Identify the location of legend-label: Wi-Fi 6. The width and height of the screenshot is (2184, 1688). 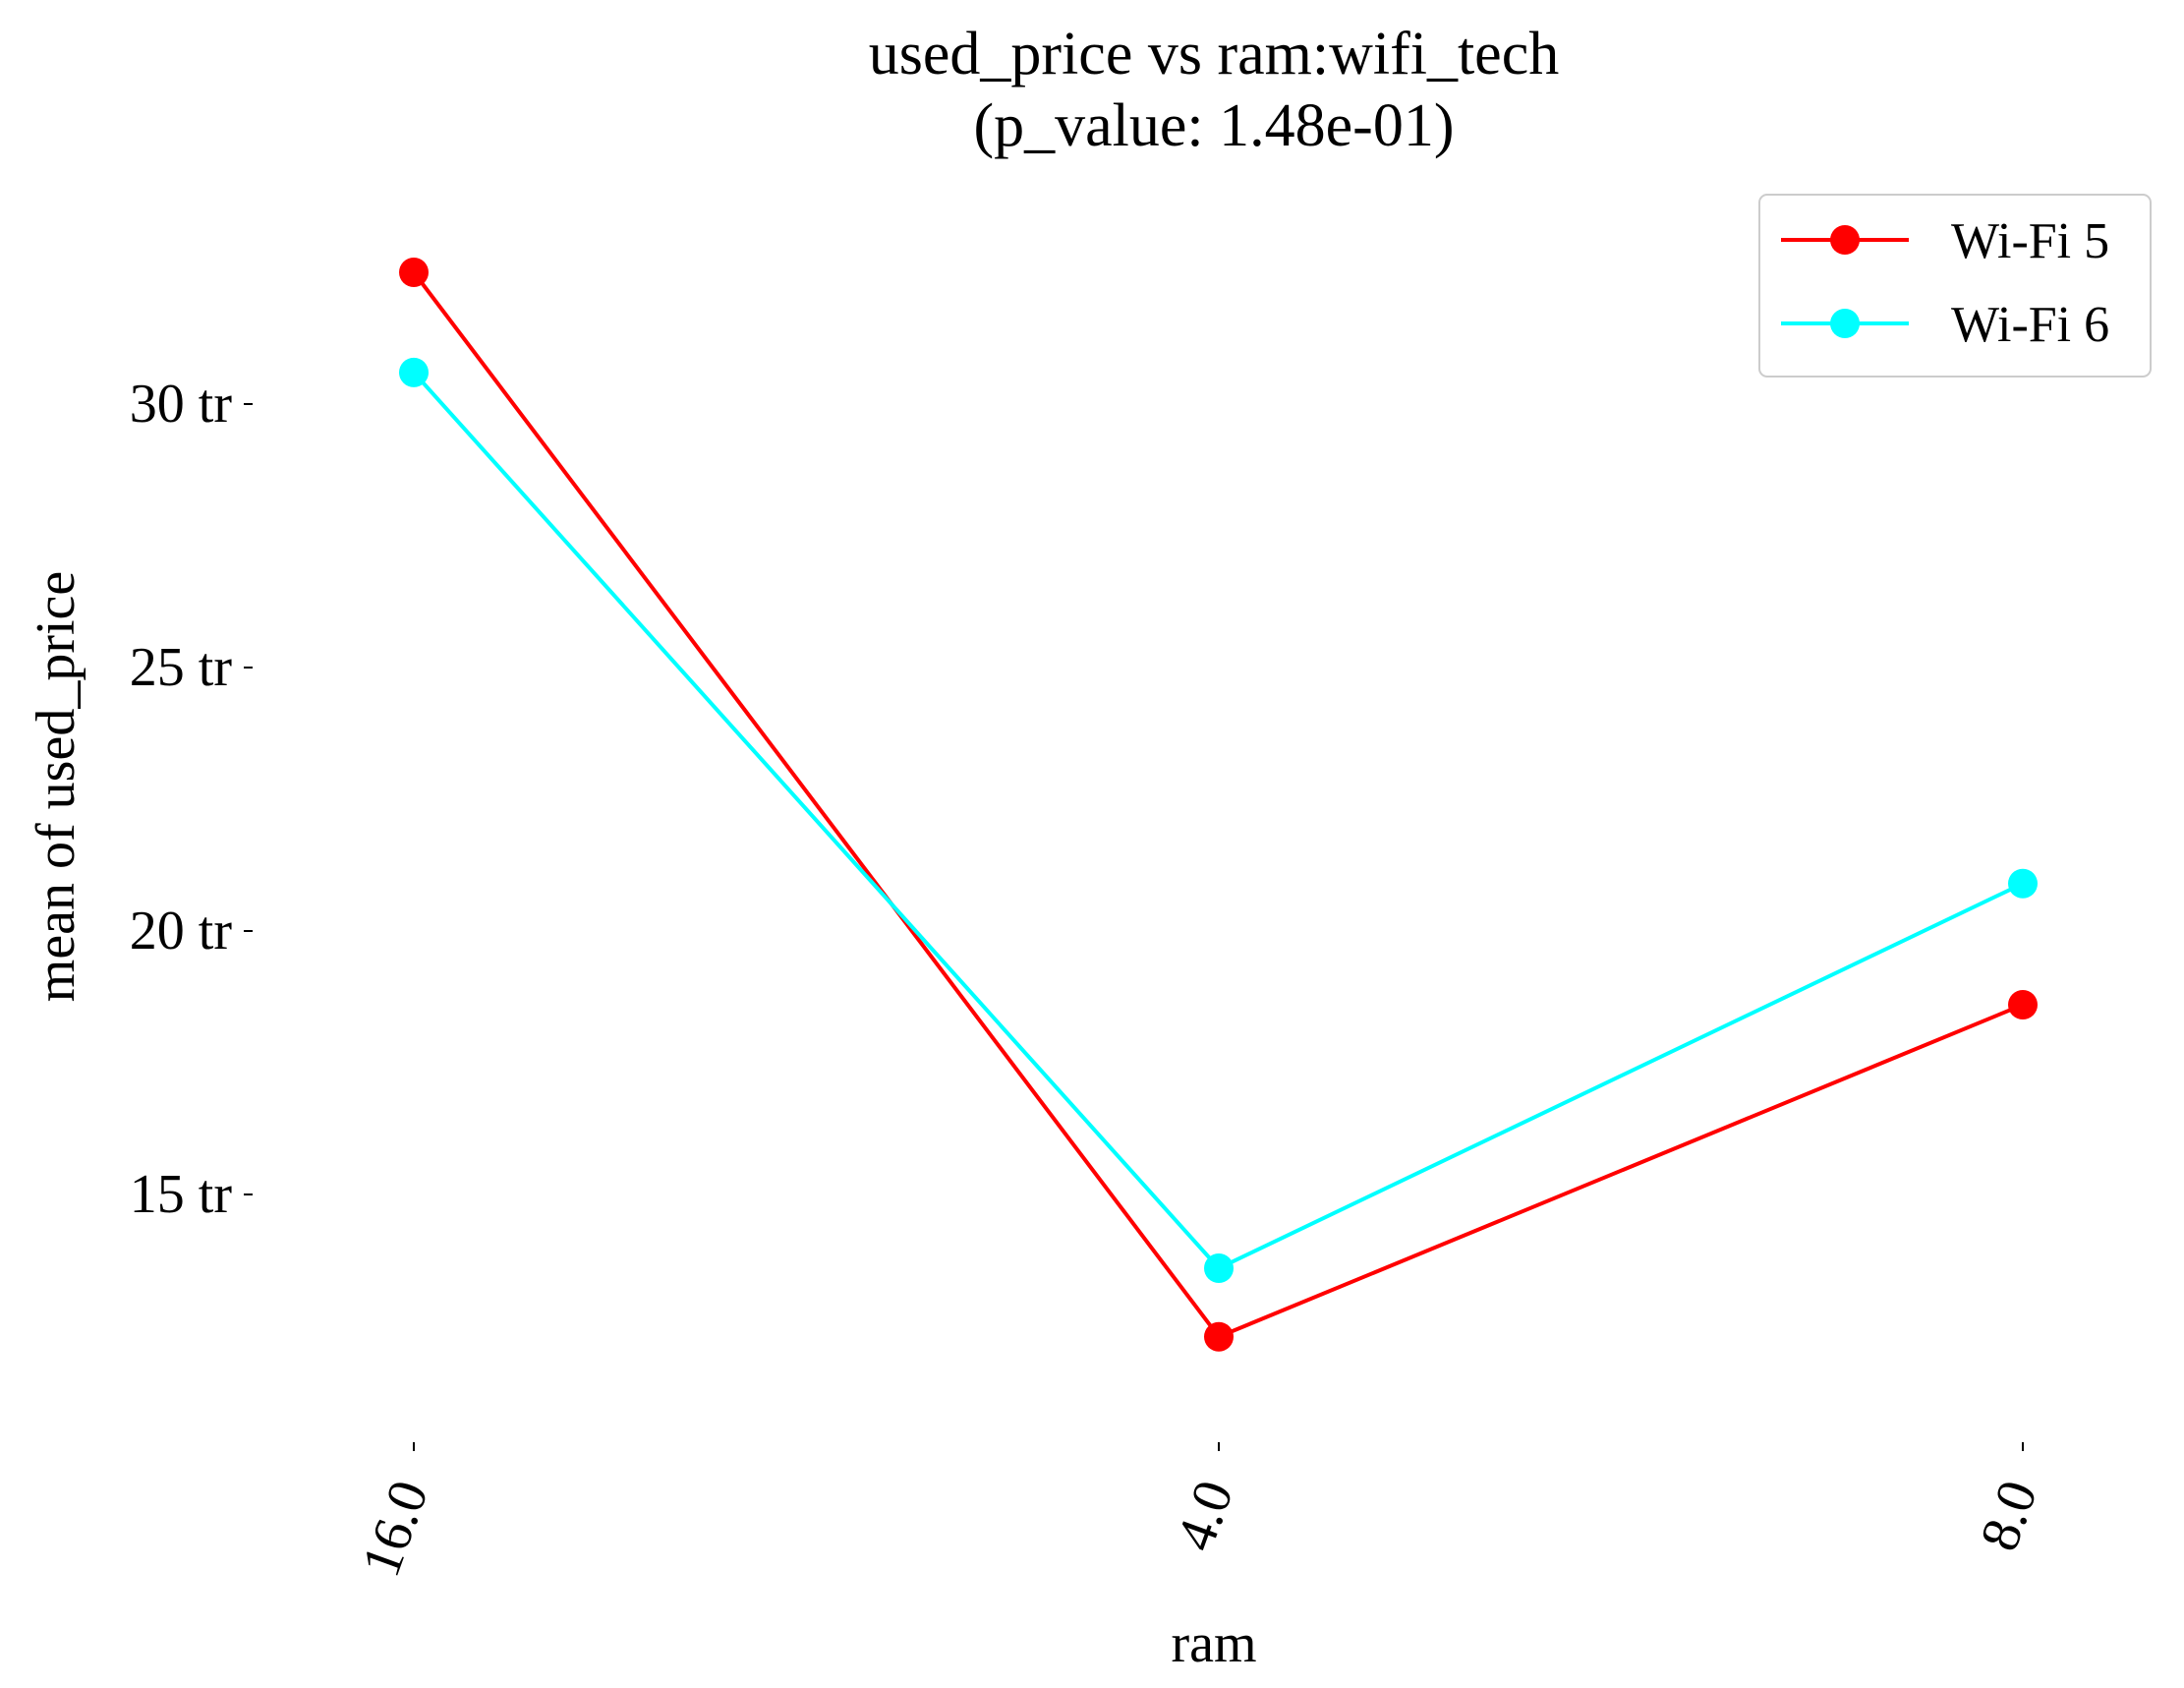
(2030, 325).